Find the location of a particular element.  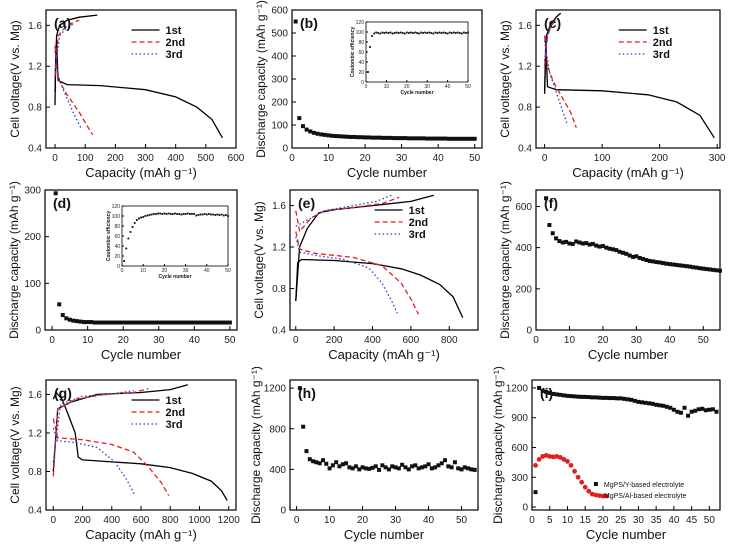

panel-f-x-tick-label: 30 is located at coordinates (637, 340).